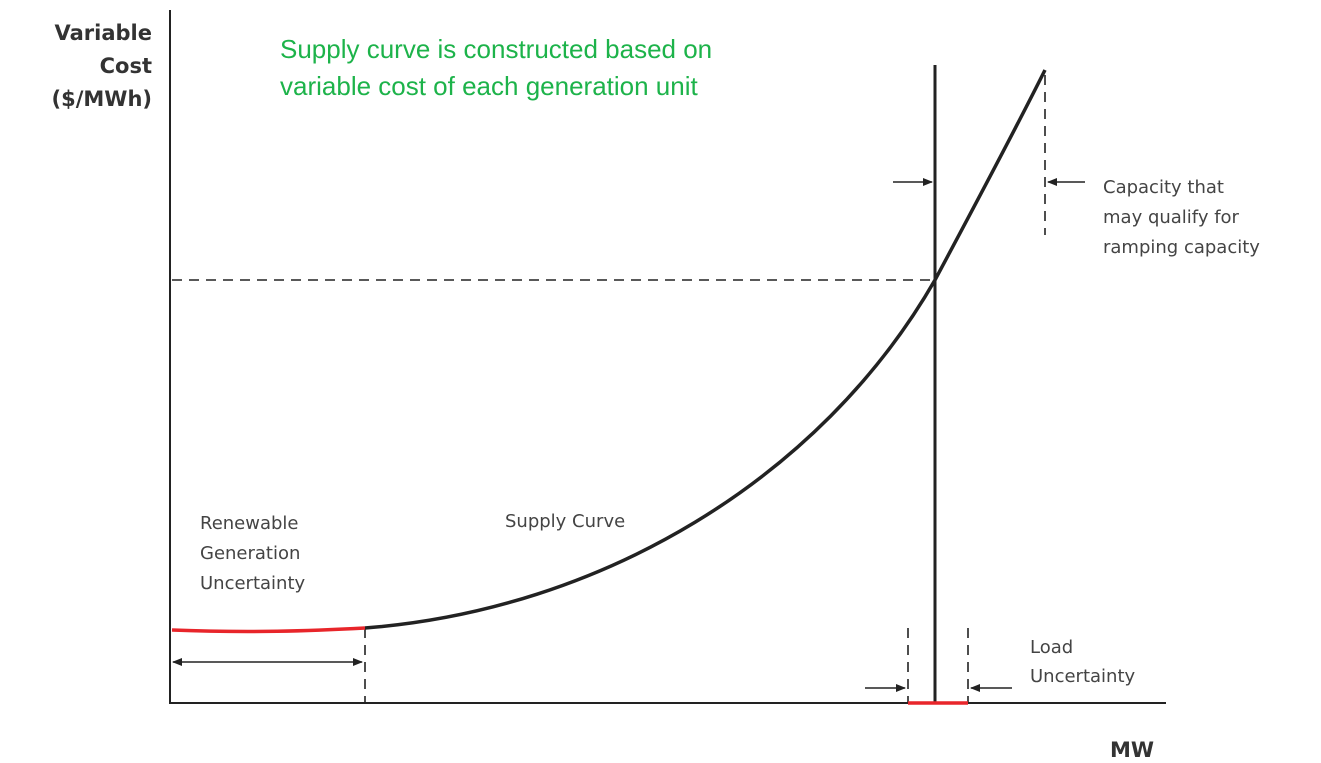  Describe the element at coordinates (1181, 247) in the screenshot. I see `capacity-label: ramping capacity` at that location.